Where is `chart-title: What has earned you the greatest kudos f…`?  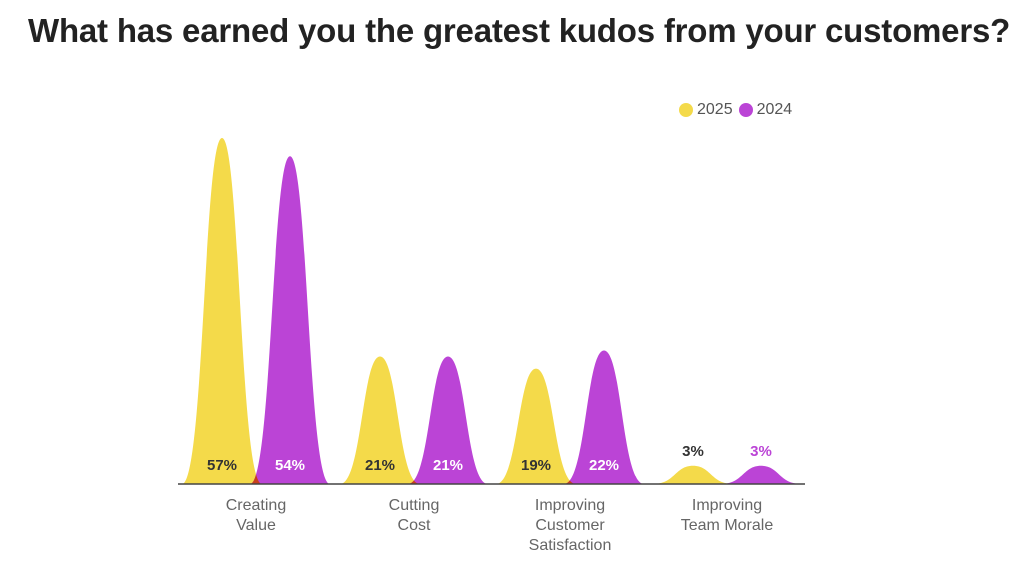
chart-title: What has earned you the greatest kudos f… is located at coordinates (519, 30).